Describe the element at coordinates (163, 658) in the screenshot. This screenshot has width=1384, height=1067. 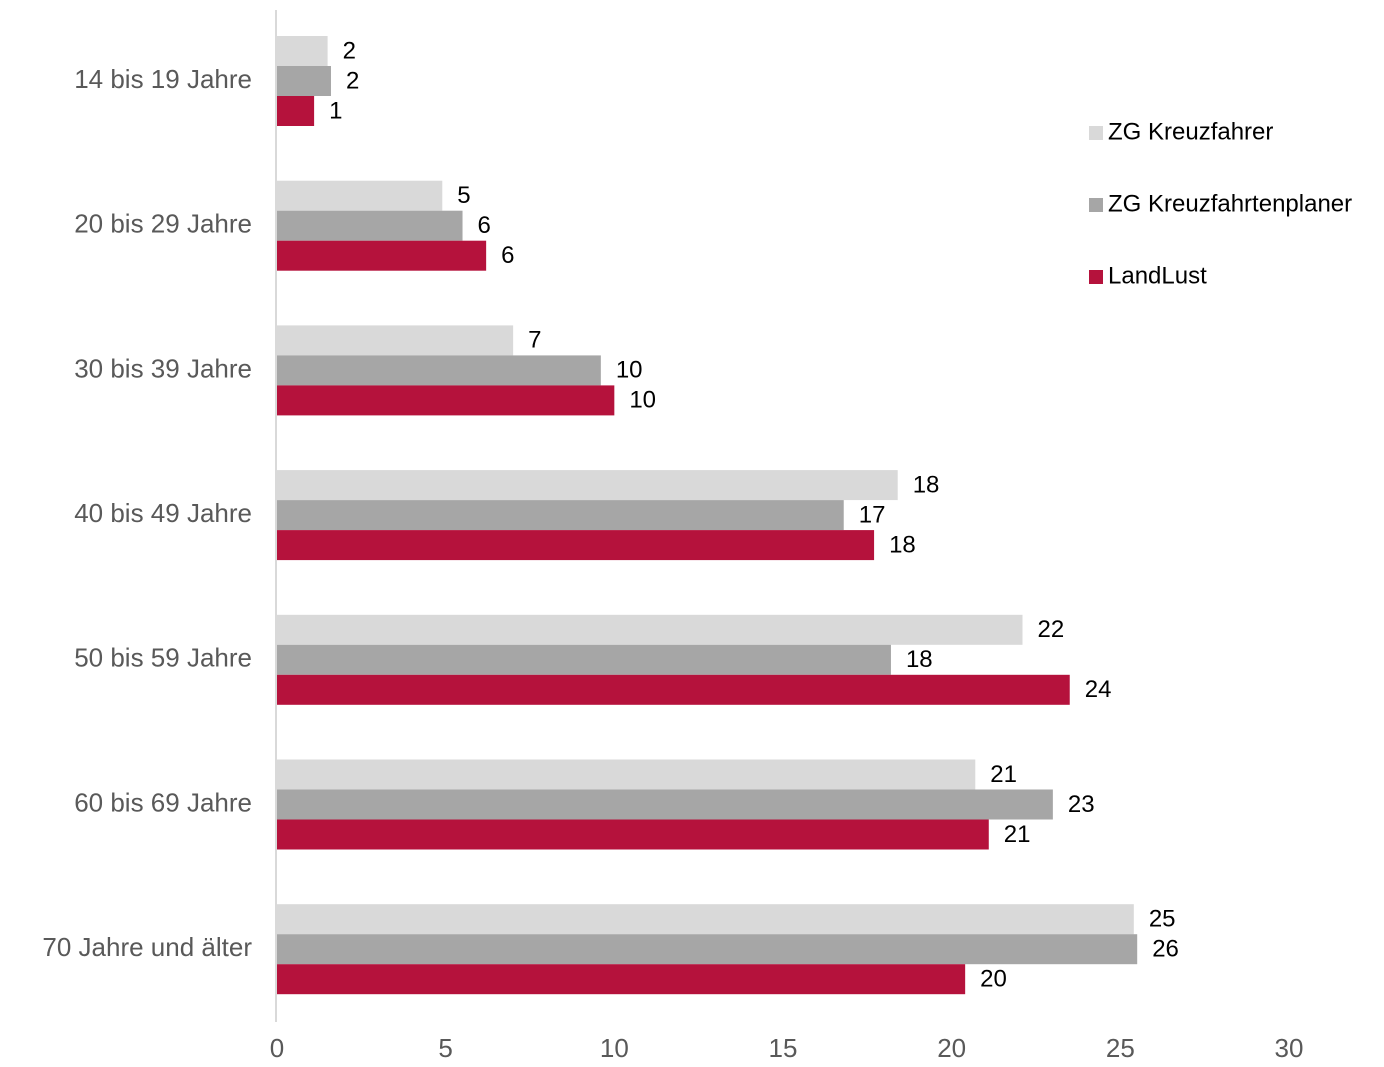
I see `category-label: 50 bis 59 Jahre` at that location.